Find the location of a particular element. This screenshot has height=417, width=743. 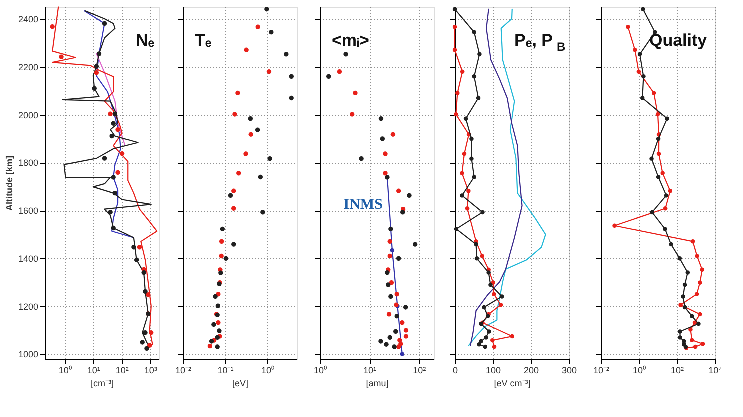

annotation: INMS is located at coordinates (363, 205).